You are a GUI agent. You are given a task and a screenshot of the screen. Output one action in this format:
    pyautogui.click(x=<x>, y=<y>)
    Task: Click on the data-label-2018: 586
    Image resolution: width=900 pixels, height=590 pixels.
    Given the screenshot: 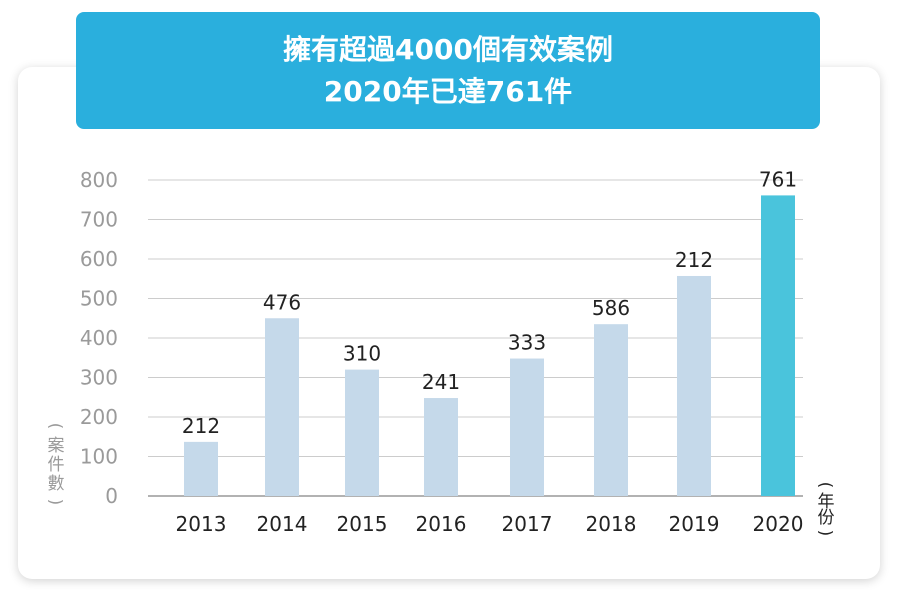 What is the action you would take?
    pyautogui.click(x=611, y=308)
    